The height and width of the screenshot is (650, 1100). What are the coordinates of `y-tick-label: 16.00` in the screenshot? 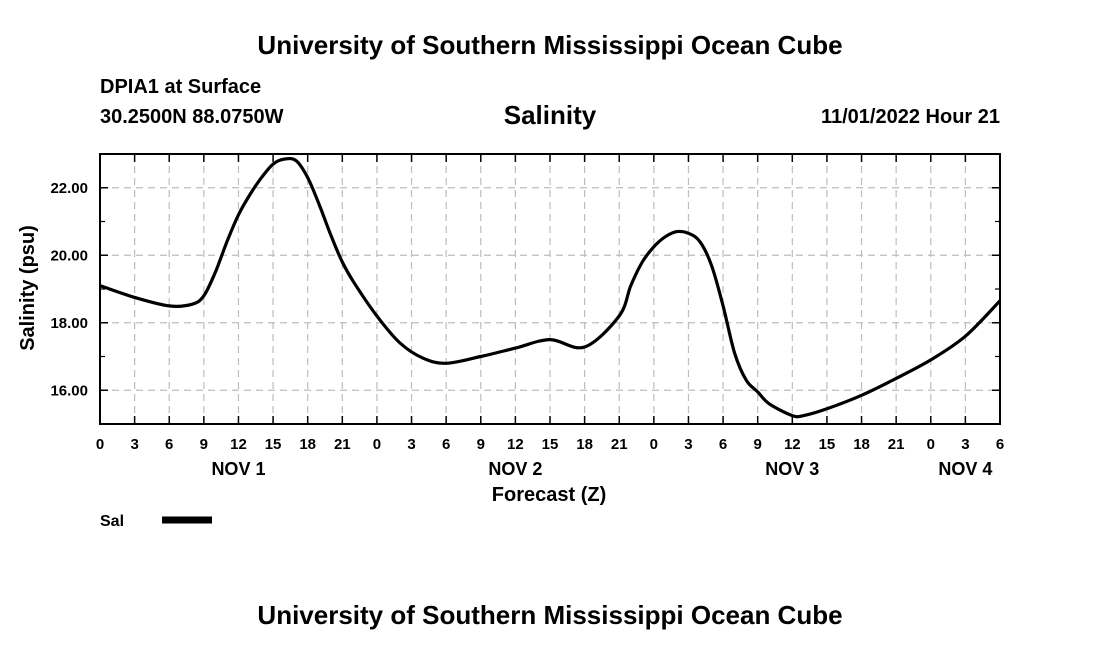 It's located at (69, 390).